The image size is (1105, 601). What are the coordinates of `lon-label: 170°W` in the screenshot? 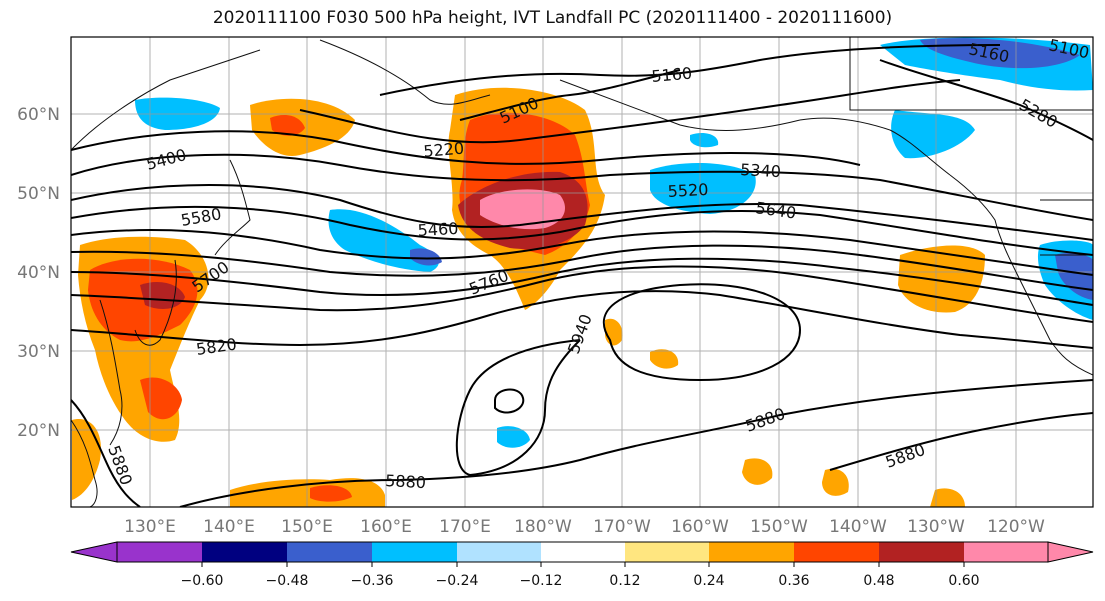 It's located at (622, 527).